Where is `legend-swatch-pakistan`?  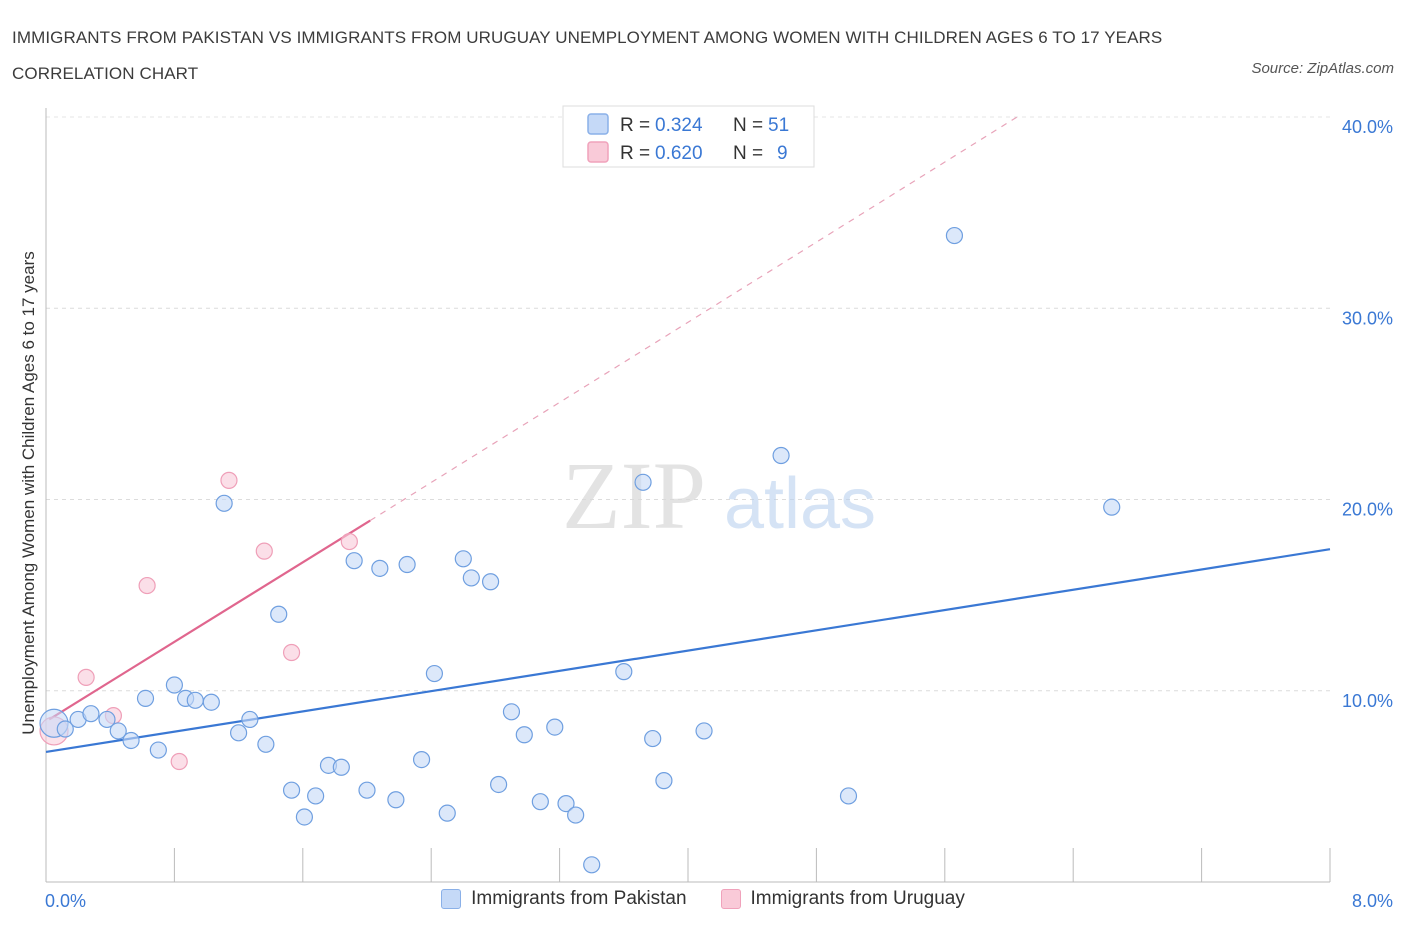
legend-swatch-pakistan is located at coordinates (598, 124).